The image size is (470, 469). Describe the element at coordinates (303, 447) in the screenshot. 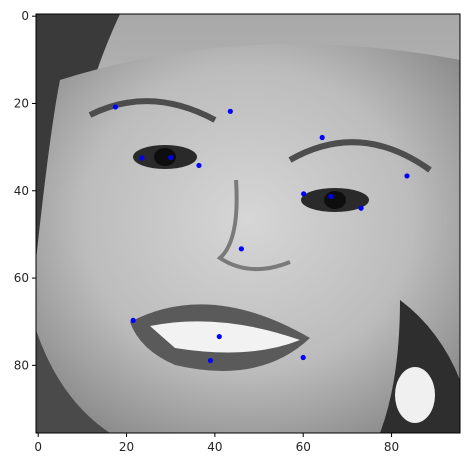

I see `x-tick-label: 60` at that location.